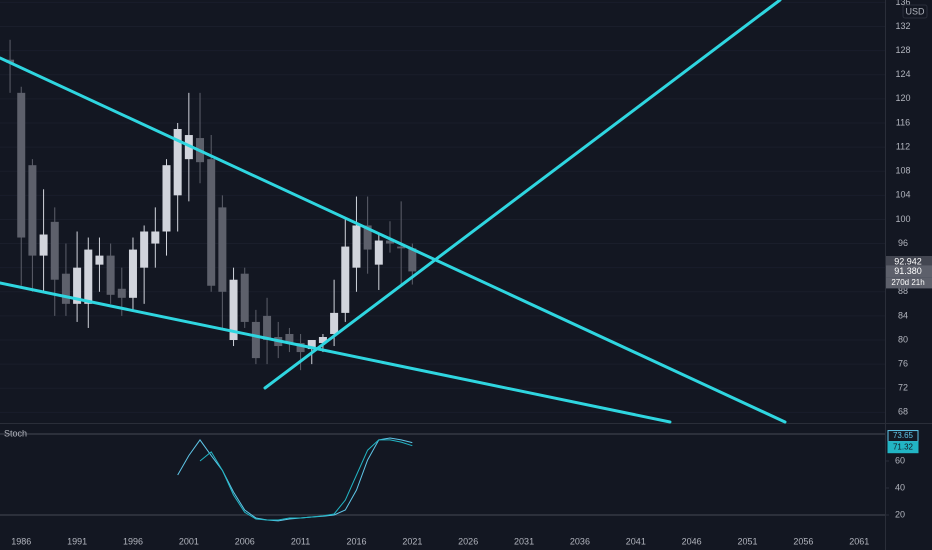  I want to click on x-tick-label: 2011, so click(300, 541).